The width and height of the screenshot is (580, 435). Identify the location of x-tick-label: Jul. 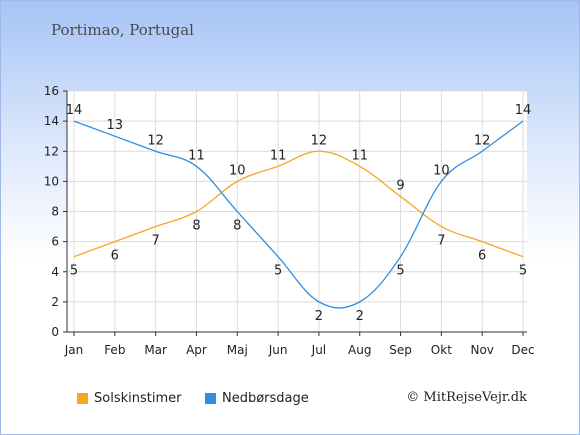
(318, 350).